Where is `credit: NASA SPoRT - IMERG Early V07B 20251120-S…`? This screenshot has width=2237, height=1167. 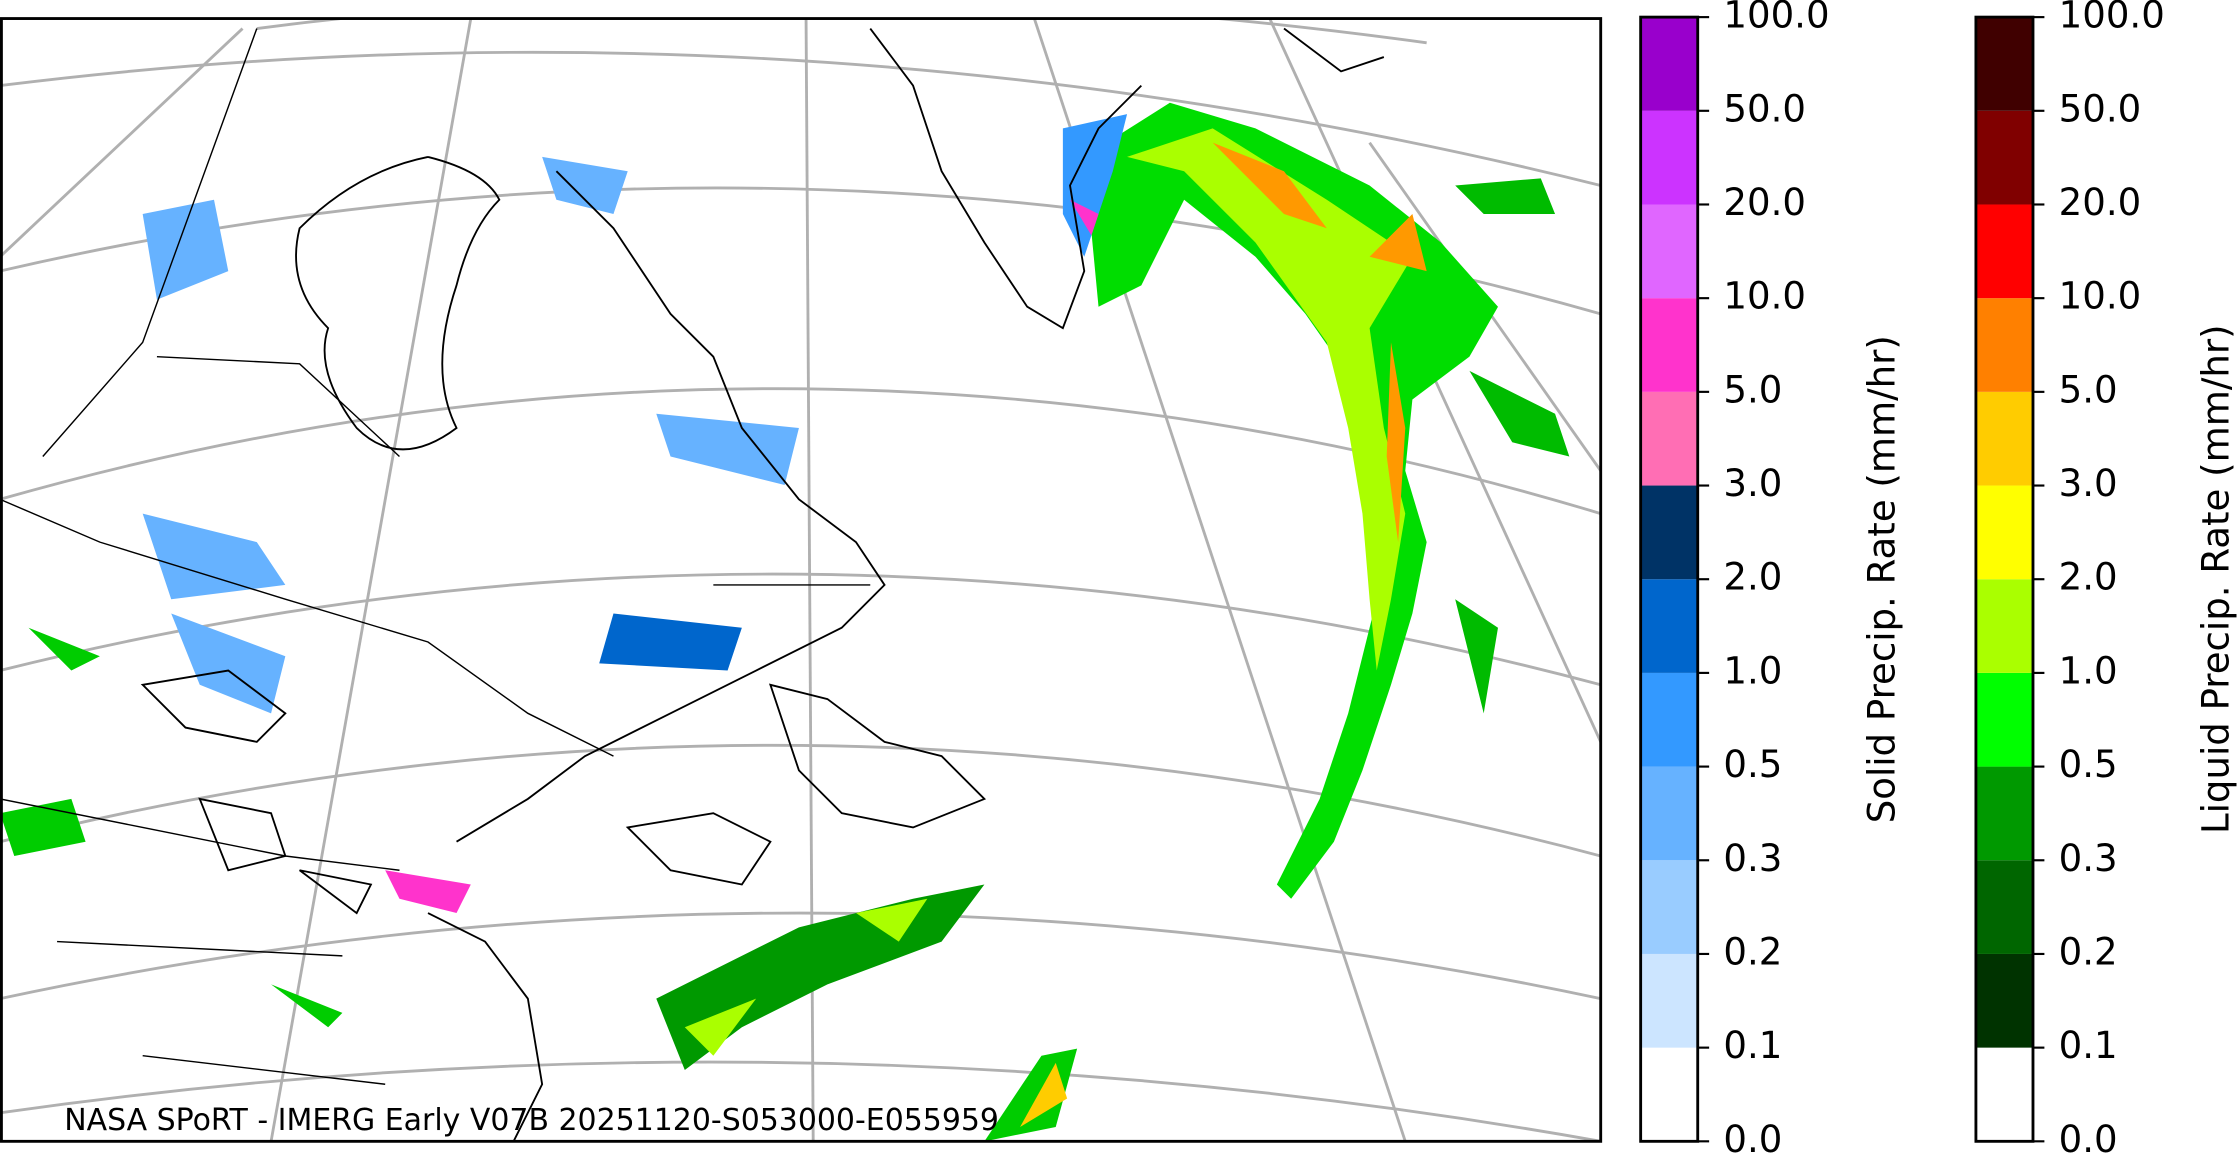
credit: NASA SPoRT - IMERG Early V07B 20251120-S… is located at coordinates (531, 1120).